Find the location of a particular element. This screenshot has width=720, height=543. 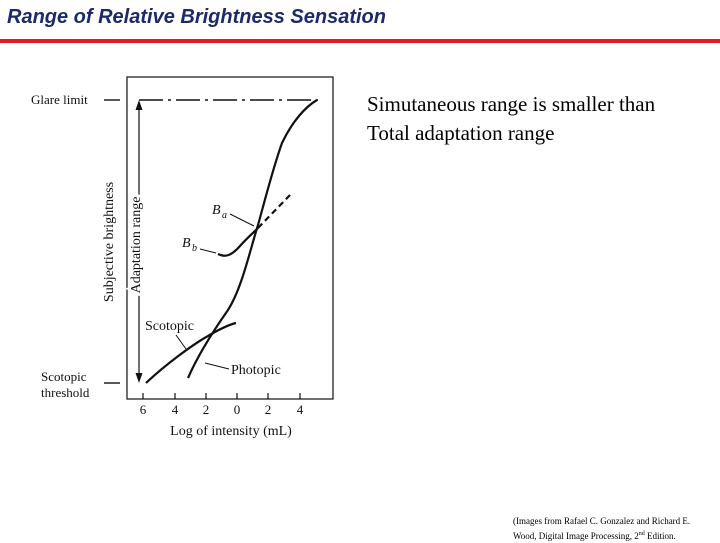

scotopic-pointer is located at coordinates (181, 342).